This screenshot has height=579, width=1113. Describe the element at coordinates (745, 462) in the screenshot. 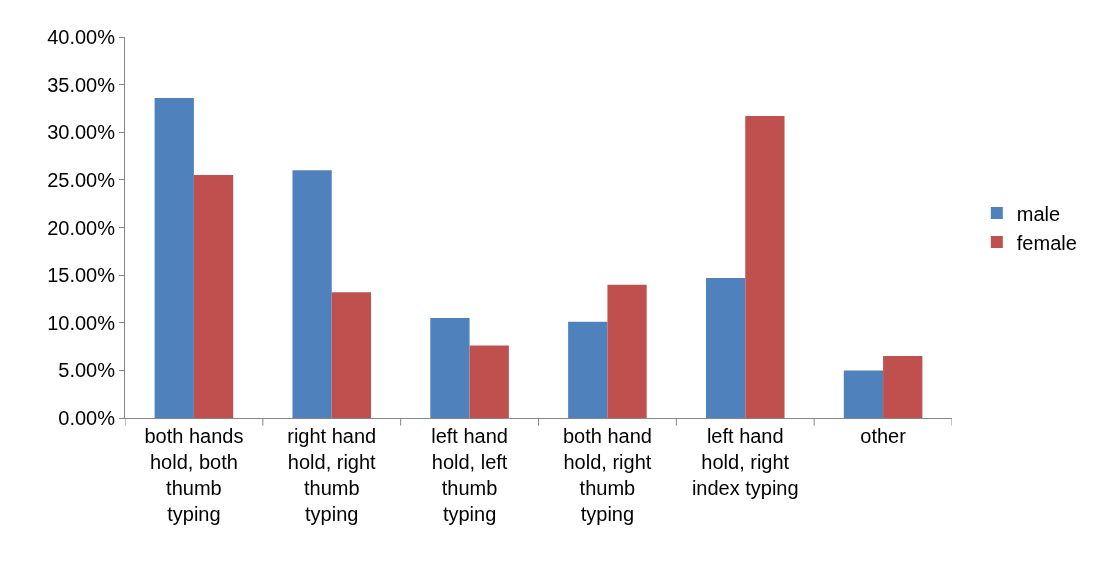

I see `x-tick-label: left hand hold, right index typing` at that location.